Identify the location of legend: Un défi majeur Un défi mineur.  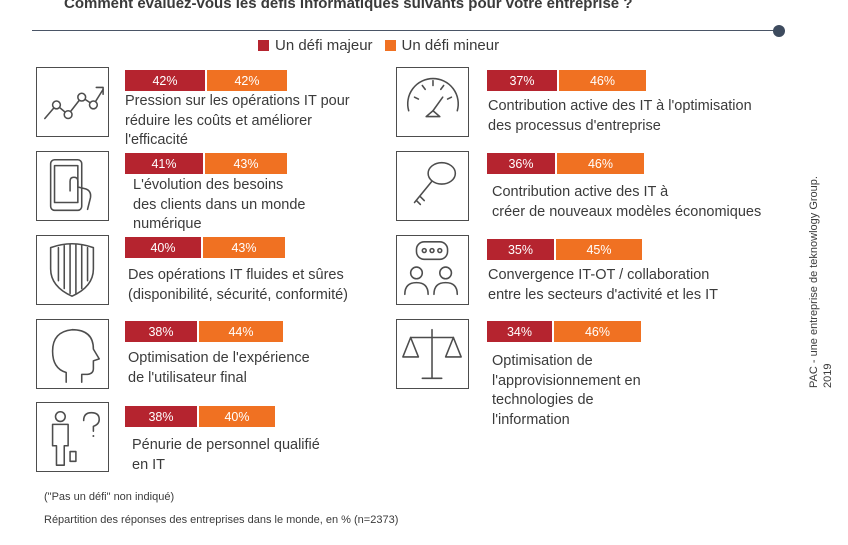
(384, 45).